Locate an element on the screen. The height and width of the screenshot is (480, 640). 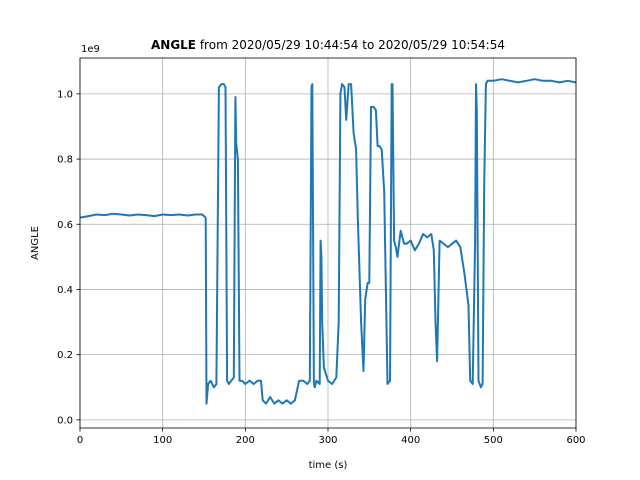
y-tick-label: 0.8 is located at coordinates (65, 160).